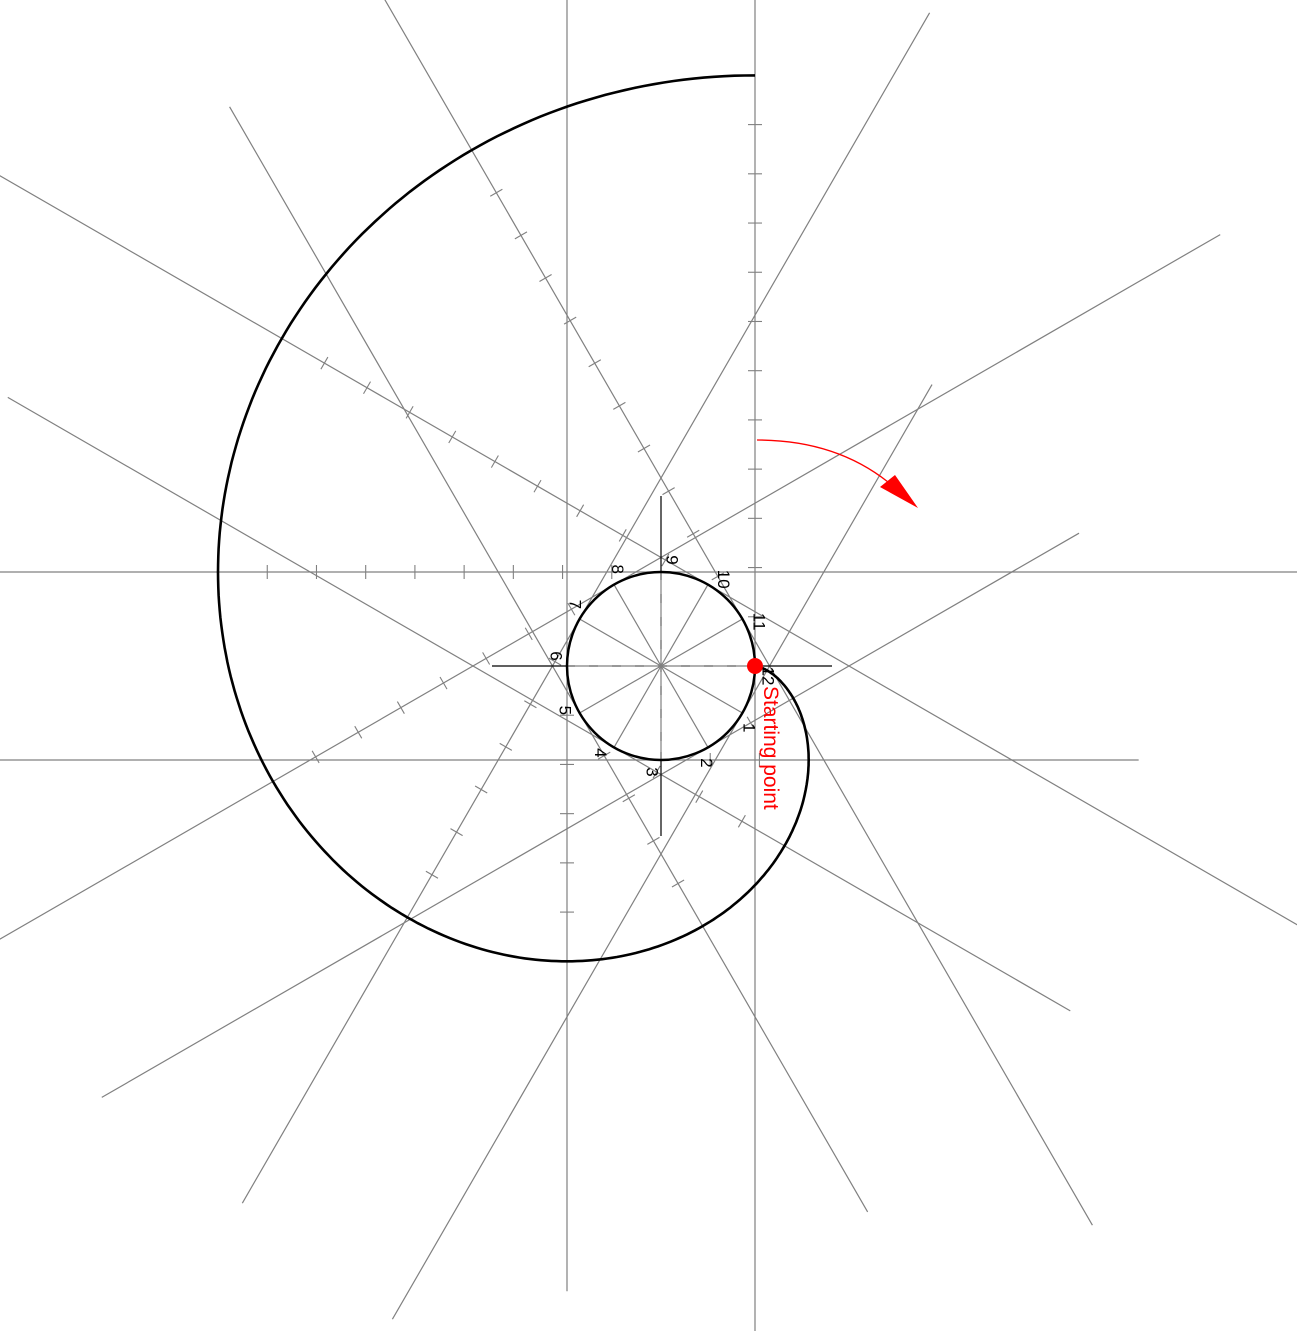 The width and height of the screenshot is (1297, 1331). I want to click on red-dot-icon, so click(755, 666).